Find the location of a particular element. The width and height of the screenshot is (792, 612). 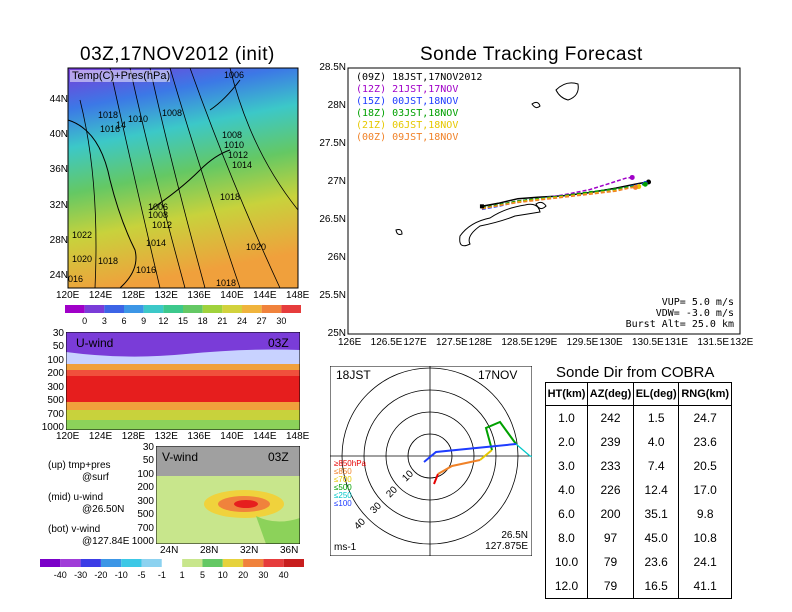

lon-tick-label: 131.5E is located at coordinates (713, 342).